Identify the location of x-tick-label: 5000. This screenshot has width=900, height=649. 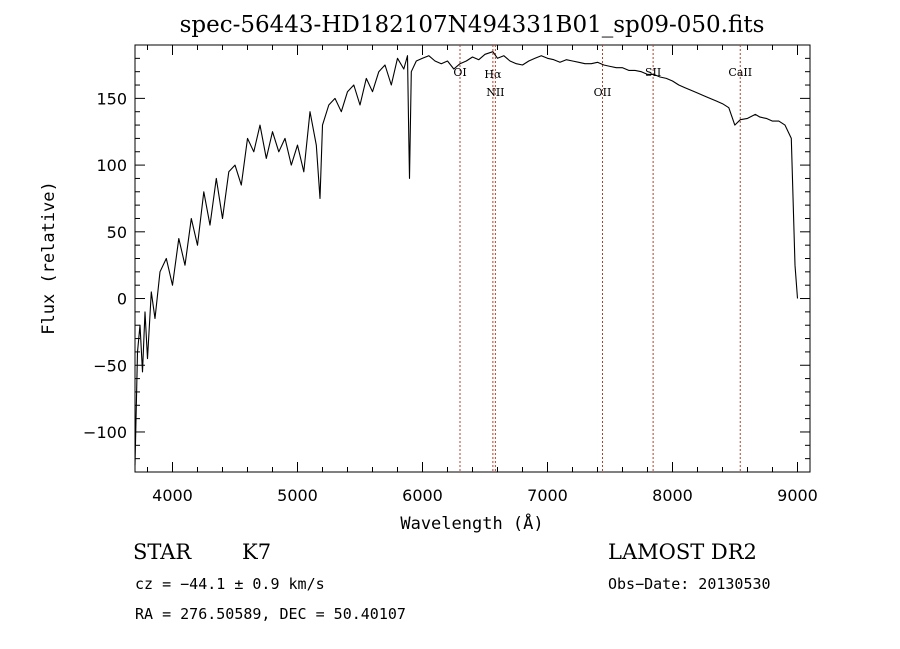
(297, 495).